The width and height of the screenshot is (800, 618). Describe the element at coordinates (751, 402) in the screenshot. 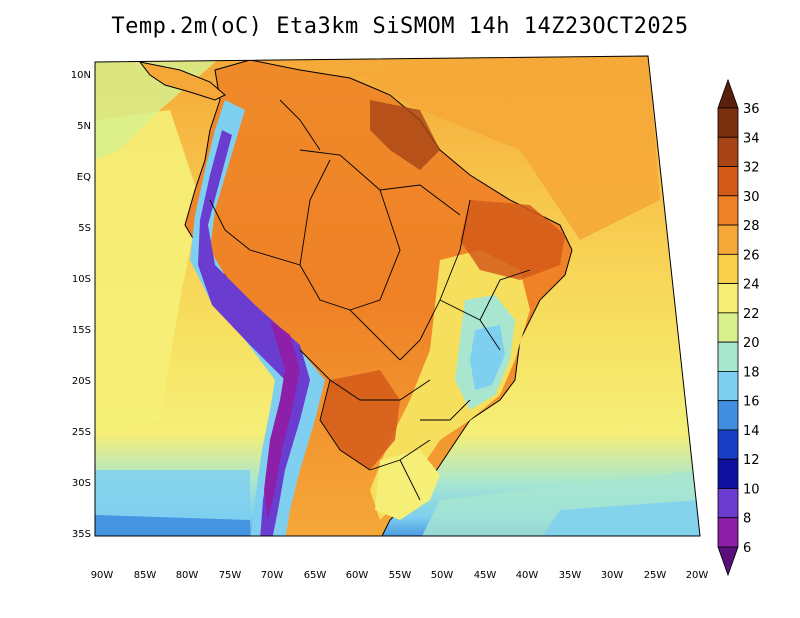

I see `colorbar-label: 16` at that location.